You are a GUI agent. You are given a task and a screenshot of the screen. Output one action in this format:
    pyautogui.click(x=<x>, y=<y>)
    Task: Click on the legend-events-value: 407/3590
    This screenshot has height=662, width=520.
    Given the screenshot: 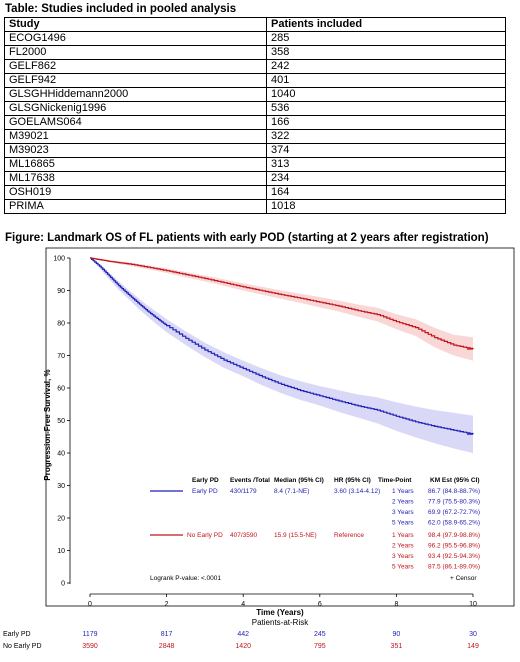 What is the action you would take?
    pyautogui.click(x=243, y=535)
    